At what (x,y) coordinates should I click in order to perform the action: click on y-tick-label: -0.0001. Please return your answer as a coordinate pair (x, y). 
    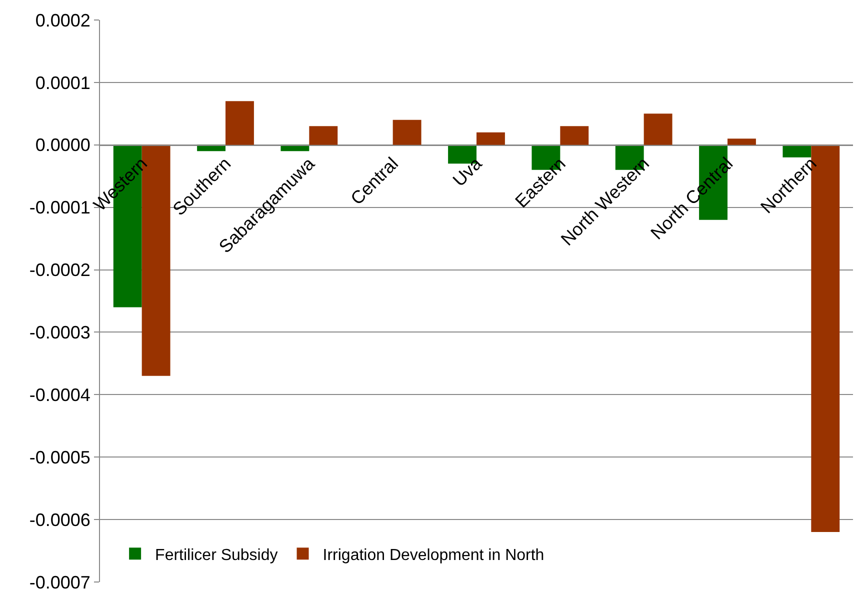
    Looking at the image, I should click on (59, 208).